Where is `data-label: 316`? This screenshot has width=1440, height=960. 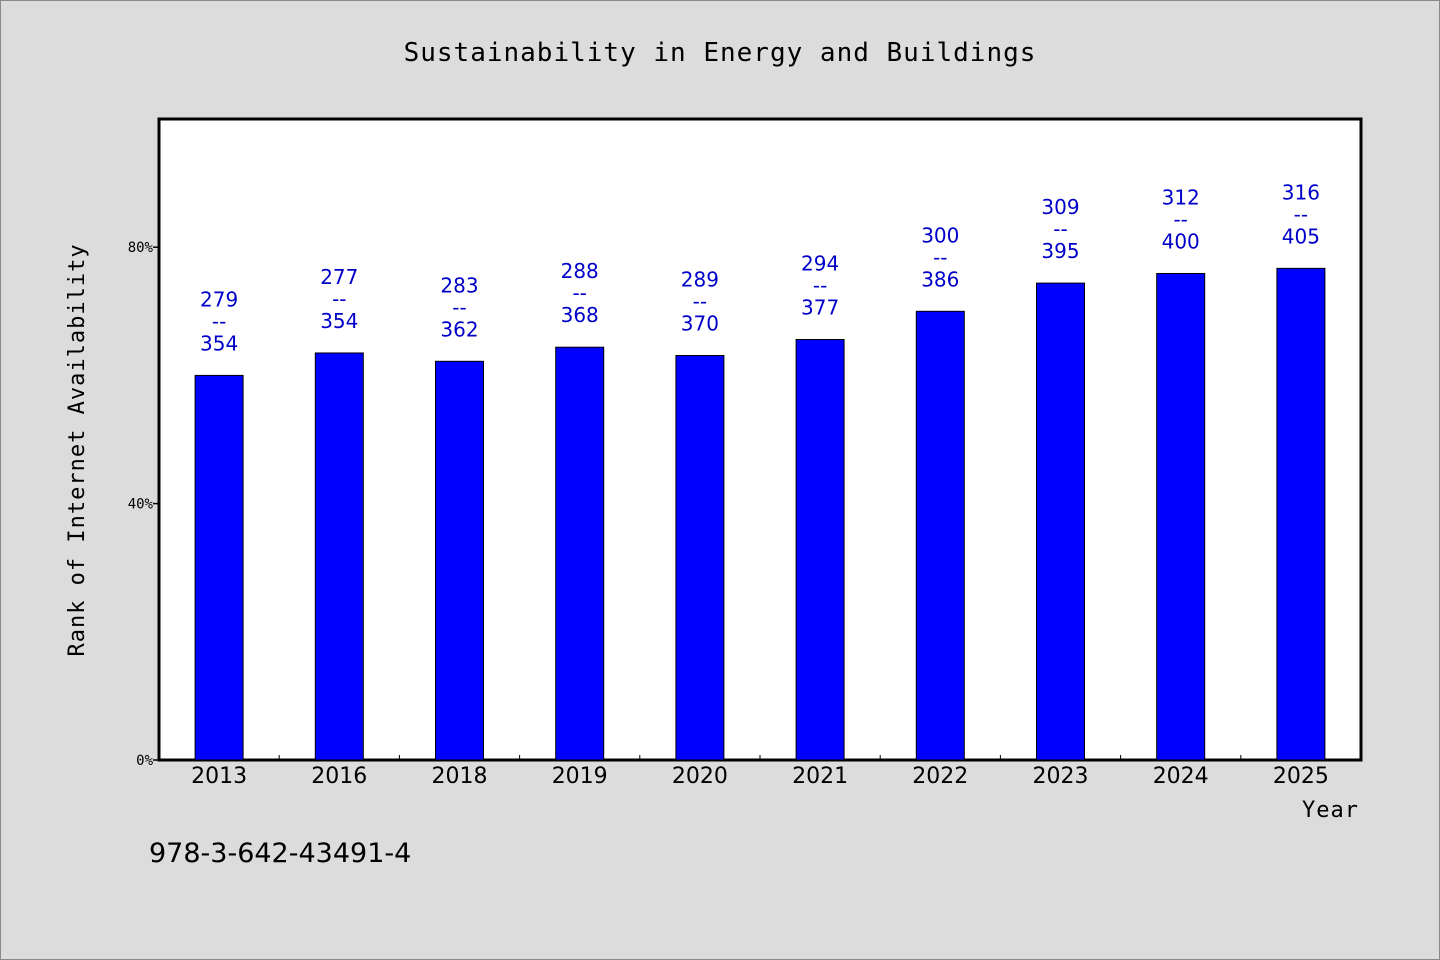 data-label: 316 is located at coordinates (1301, 192).